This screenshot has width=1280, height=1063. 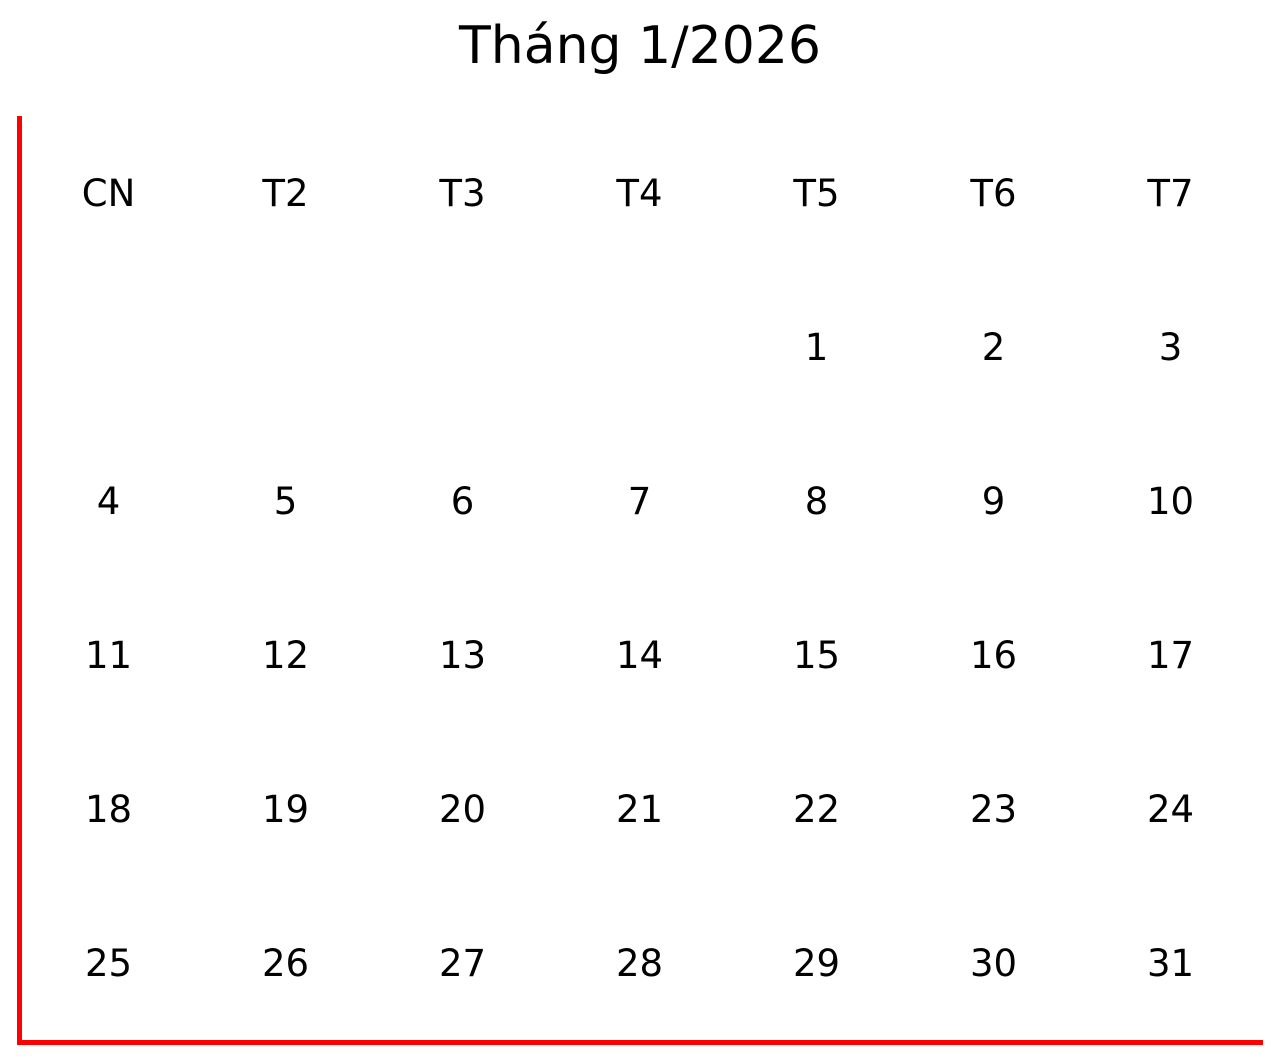 I want to click on day-cell: 28, so click(x=639, y=963).